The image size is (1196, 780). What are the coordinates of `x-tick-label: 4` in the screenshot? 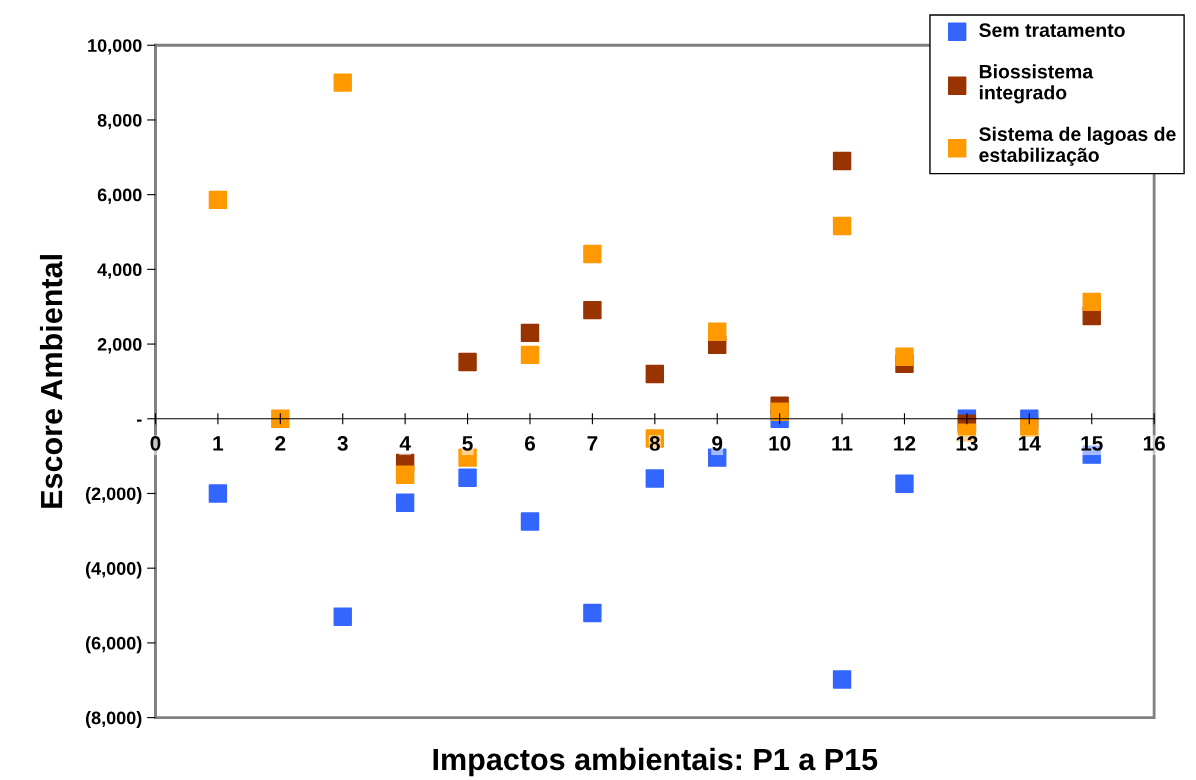 It's located at (405, 443).